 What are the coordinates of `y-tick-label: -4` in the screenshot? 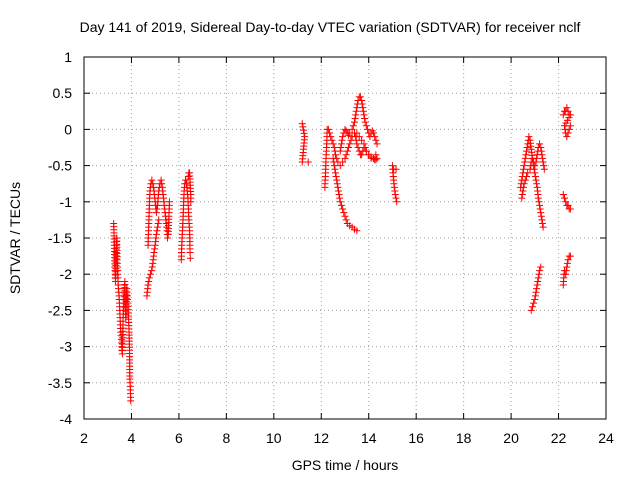 It's located at (66, 419).